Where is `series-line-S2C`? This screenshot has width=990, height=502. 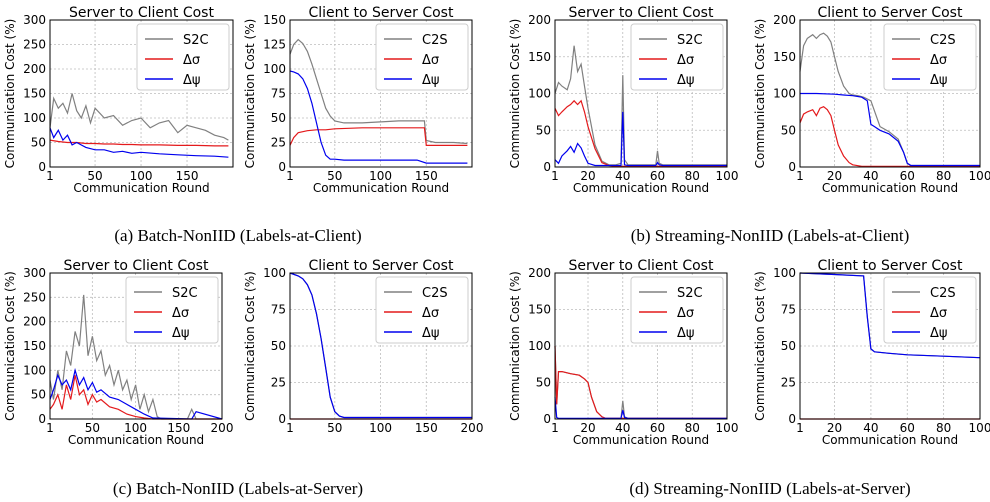 series-line-S2C is located at coordinates (640, 105).